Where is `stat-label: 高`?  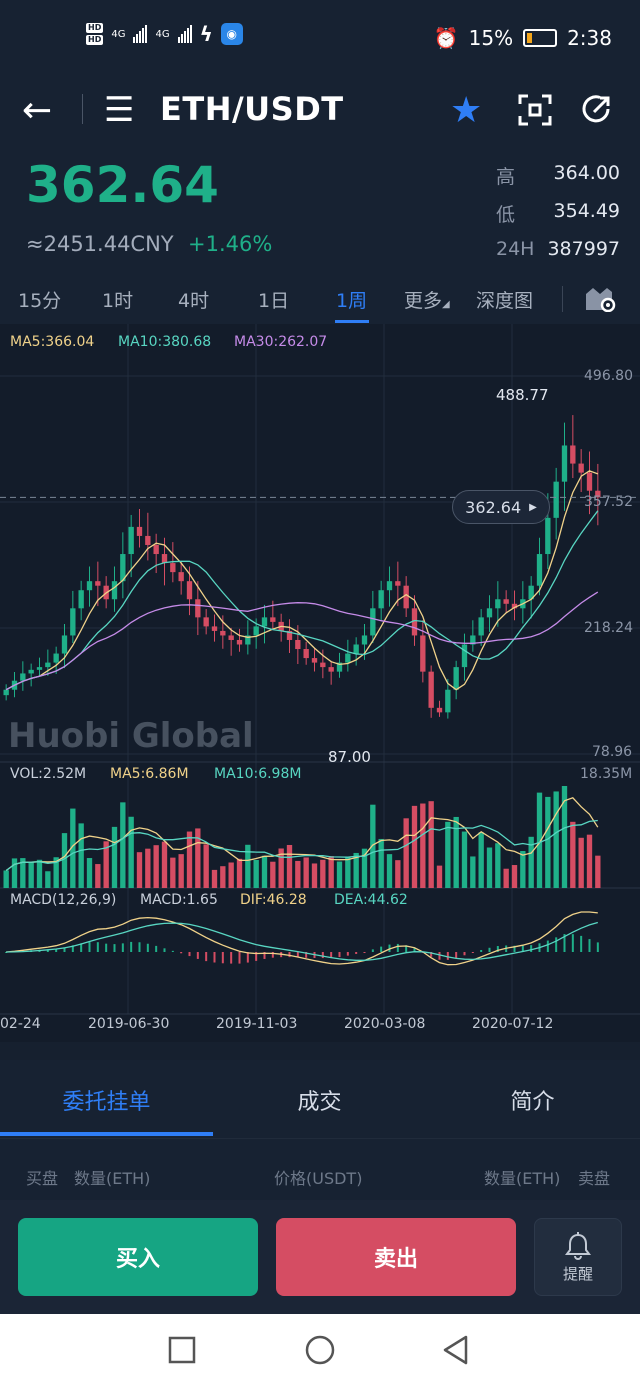 stat-label: 高 is located at coordinates (506, 177).